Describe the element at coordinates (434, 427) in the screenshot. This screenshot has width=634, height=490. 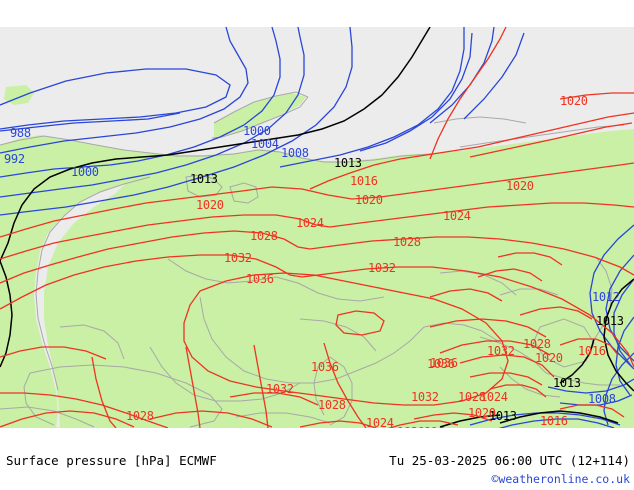
I see `isobar-label: 916` at that location.